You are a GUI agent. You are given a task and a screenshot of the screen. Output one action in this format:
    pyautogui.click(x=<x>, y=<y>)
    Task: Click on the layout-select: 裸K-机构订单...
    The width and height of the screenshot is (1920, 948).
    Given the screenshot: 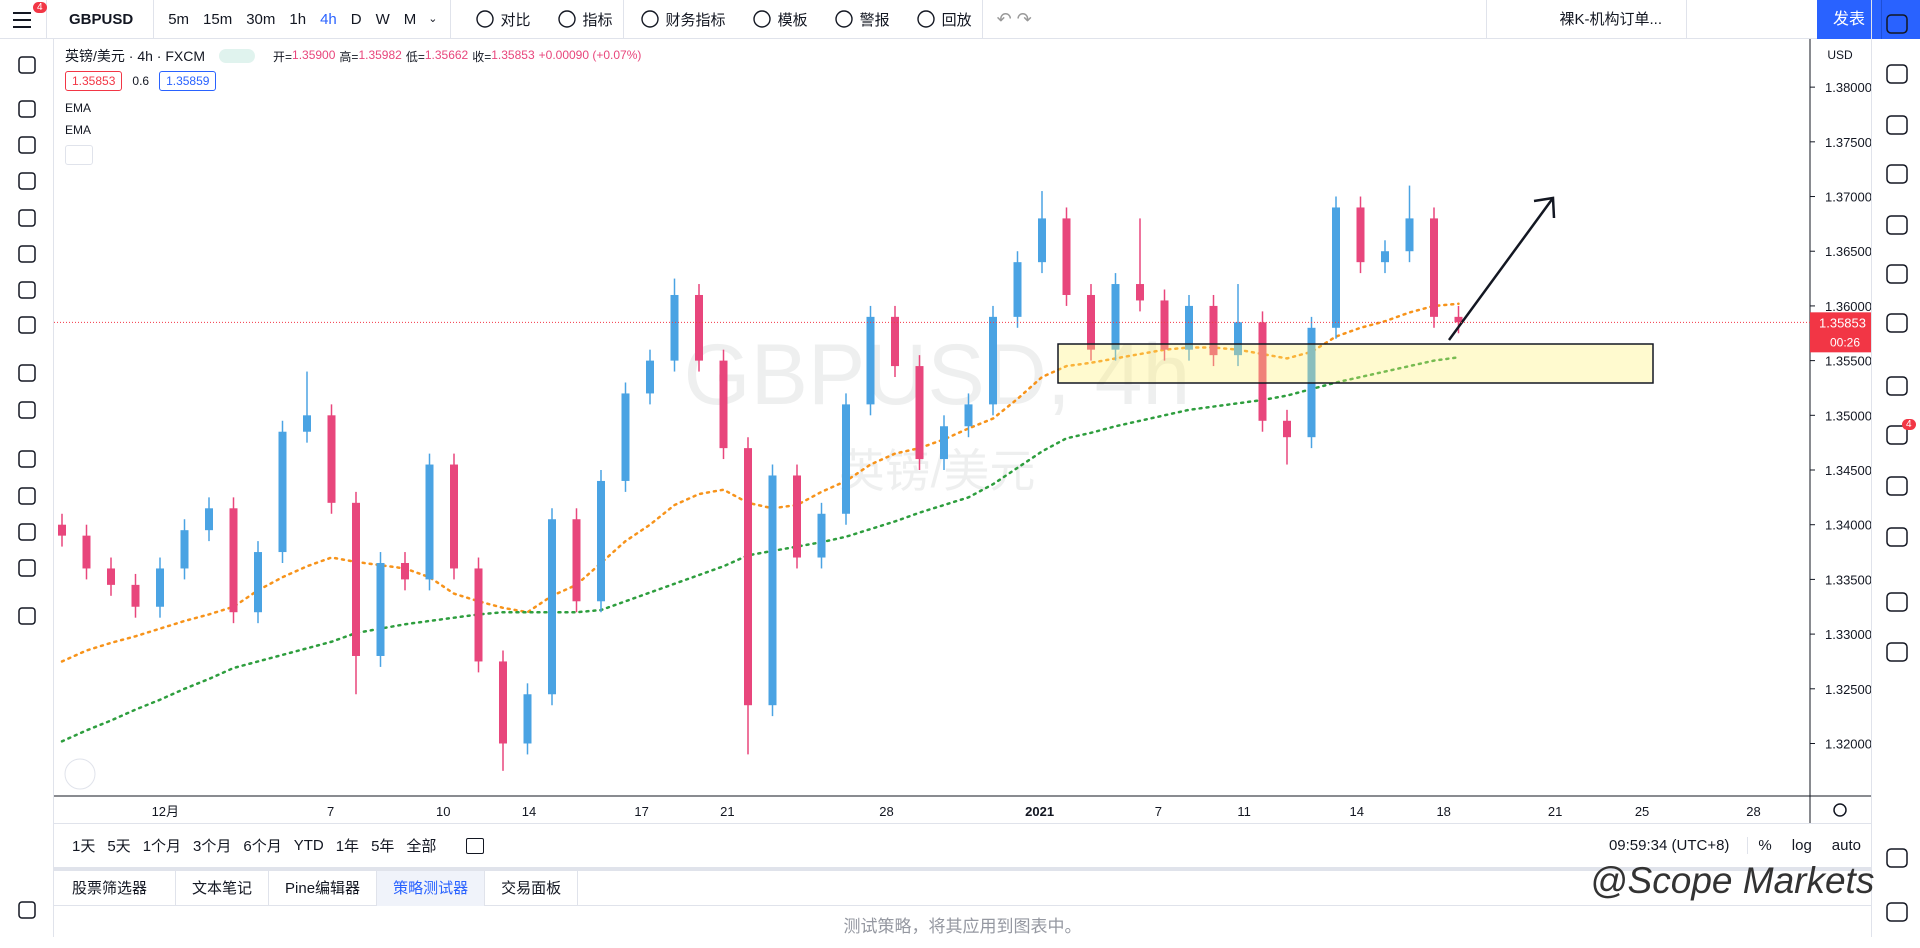 What is the action you would take?
    pyautogui.click(x=1586, y=19)
    